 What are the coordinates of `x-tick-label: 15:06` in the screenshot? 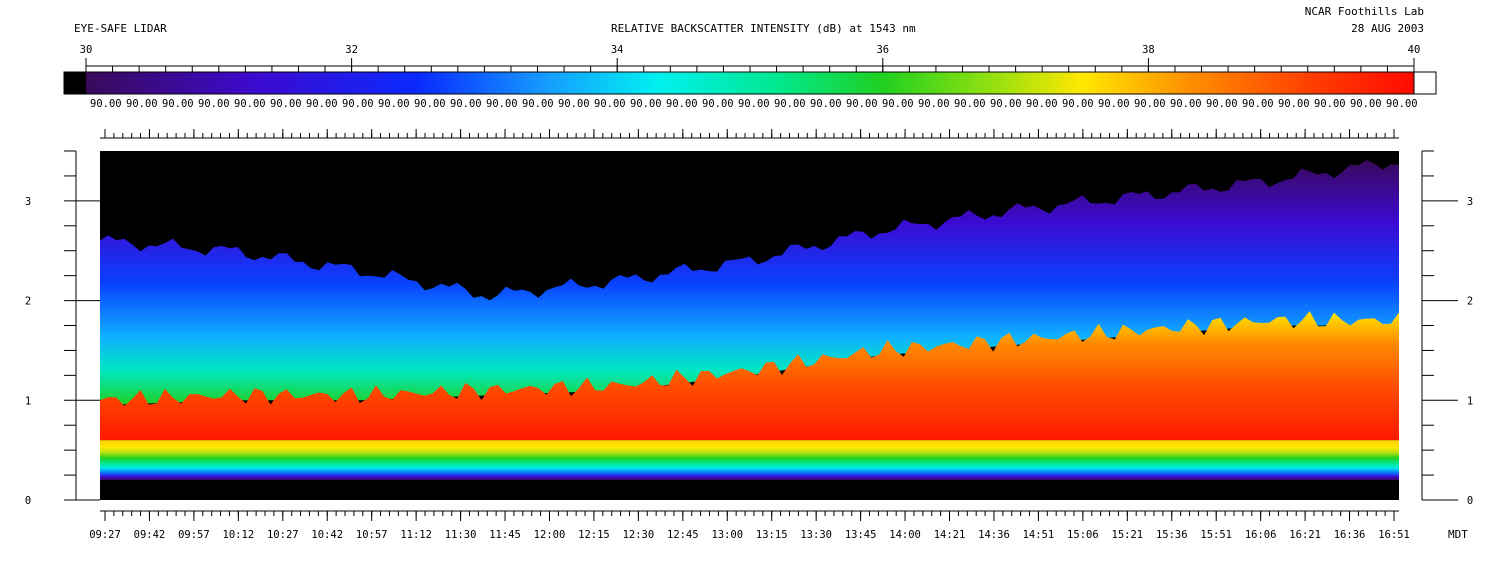 It's located at (1083, 535).